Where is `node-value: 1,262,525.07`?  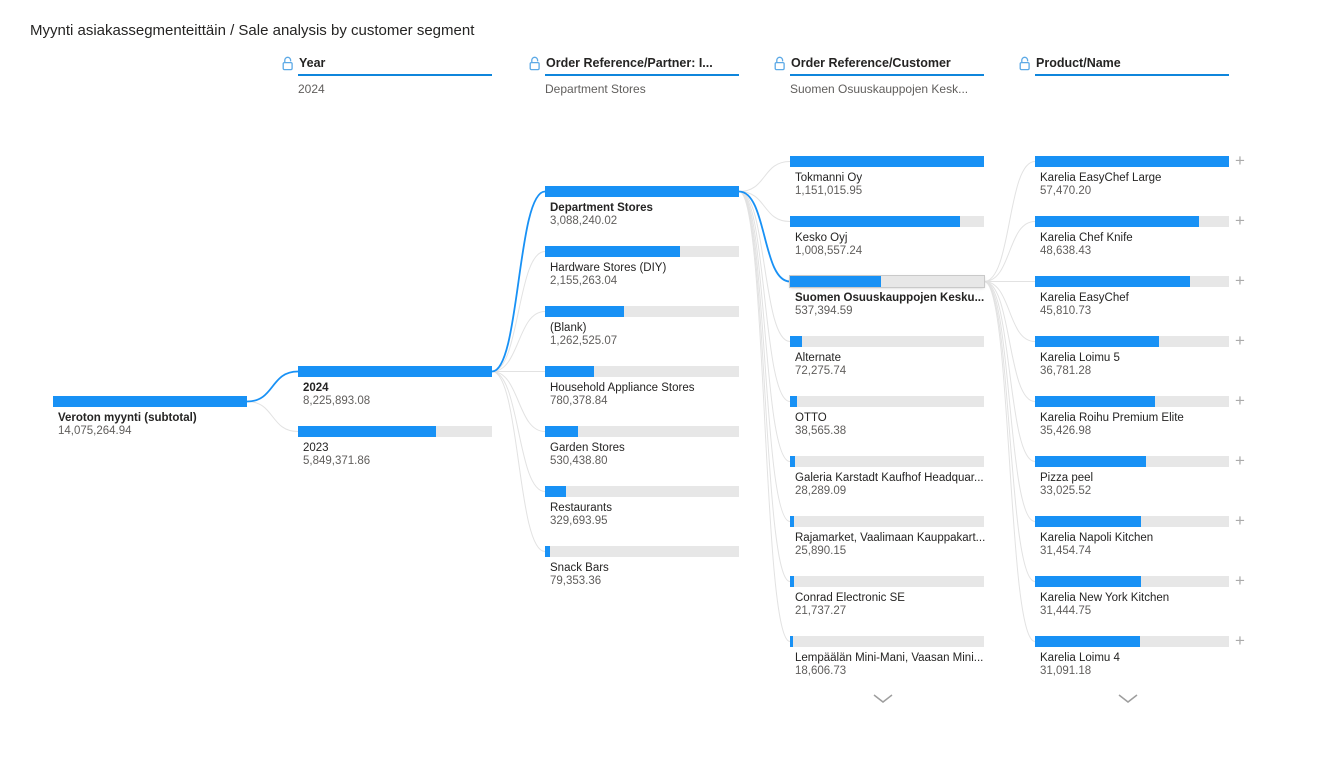 node-value: 1,262,525.07 is located at coordinates (584, 341).